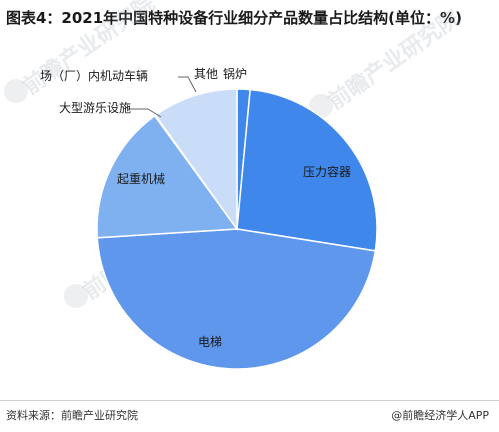 Image resolution: width=499 pixels, height=432 pixels. What do you see at coordinates (440, 415) in the screenshot?
I see `brand-credit: @前瞻经济学人APP` at bounding box center [440, 415].